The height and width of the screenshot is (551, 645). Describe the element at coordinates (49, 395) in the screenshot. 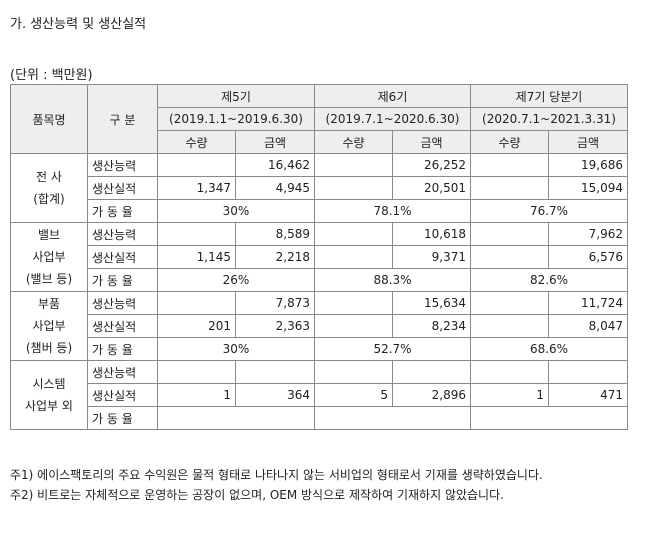

I see `segment-name: 시스템 사업부 외` at that location.